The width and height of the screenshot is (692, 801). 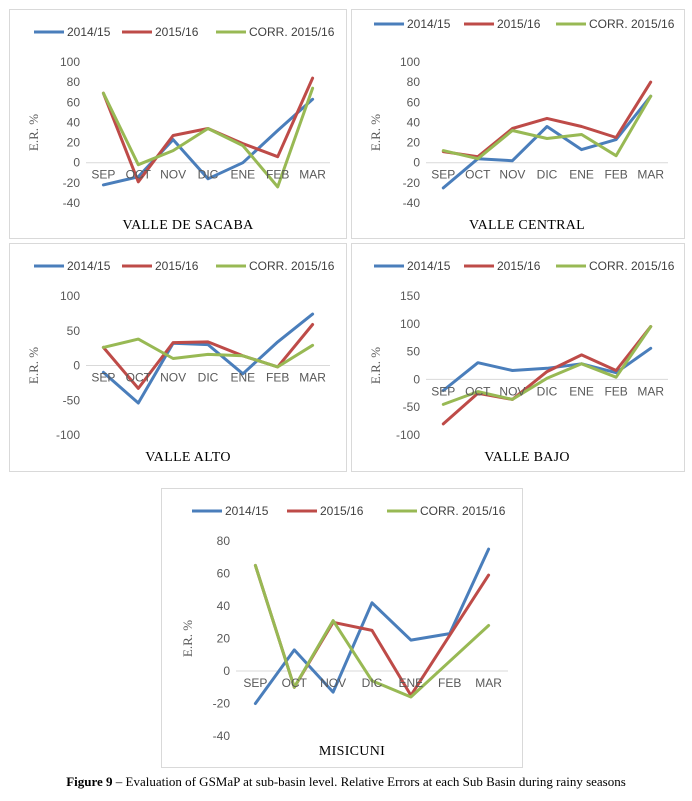 What do you see at coordinates (410, 296) in the screenshot?
I see `y-tick-label: 150` at bounding box center [410, 296].